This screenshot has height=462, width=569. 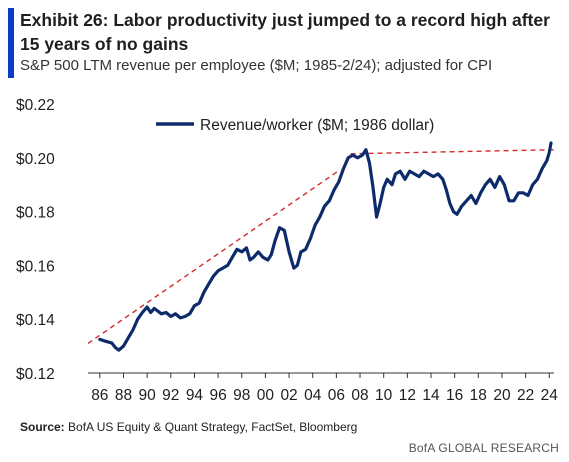 What do you see at coordinates (407, 395) in the screenshot?
I see `x-tick-label: 12` at bounding box center [407, 395].